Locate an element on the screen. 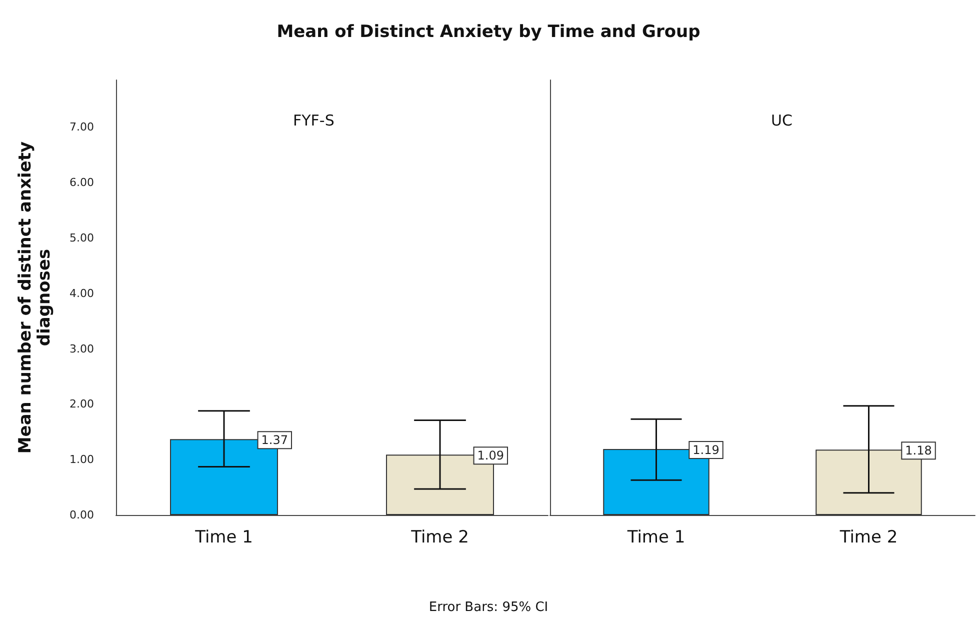 This screenshot has height=619, width=977. y-tick-label: 4.00 is located at coordinates (82, 293).